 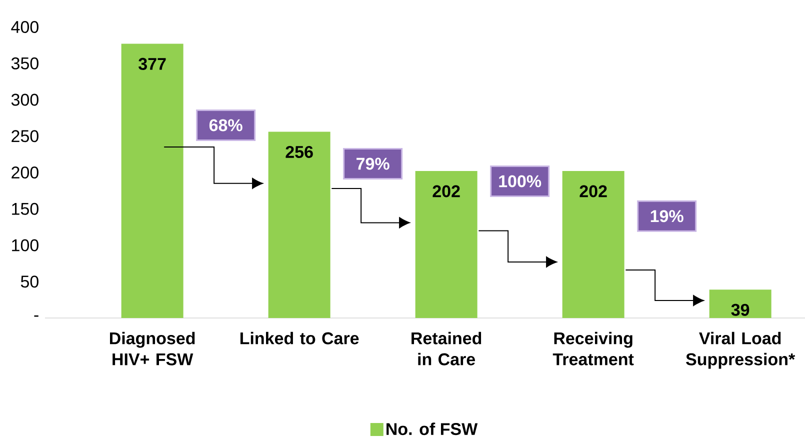 I want to click on x-tick-label: Linked to Care, so click(x=299, y=338).